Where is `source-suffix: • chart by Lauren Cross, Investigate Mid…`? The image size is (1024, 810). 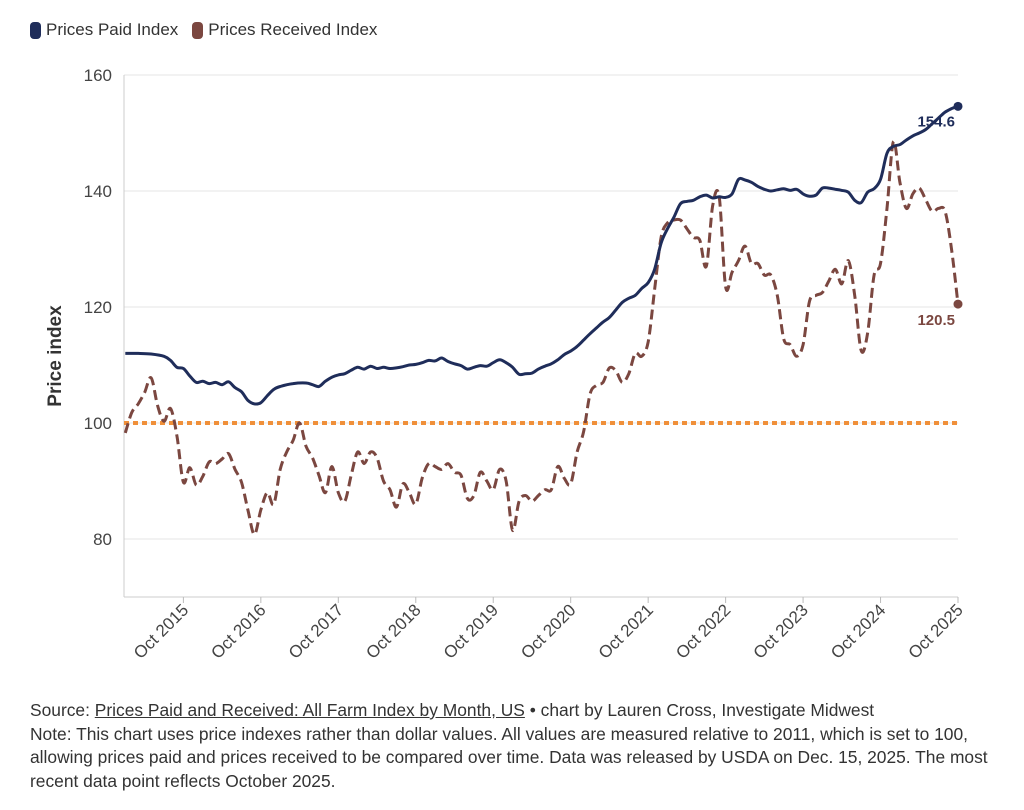
source-suffix: • chart by Lauren Cross, Investigate Mid… is located at coordinates (699, 710).